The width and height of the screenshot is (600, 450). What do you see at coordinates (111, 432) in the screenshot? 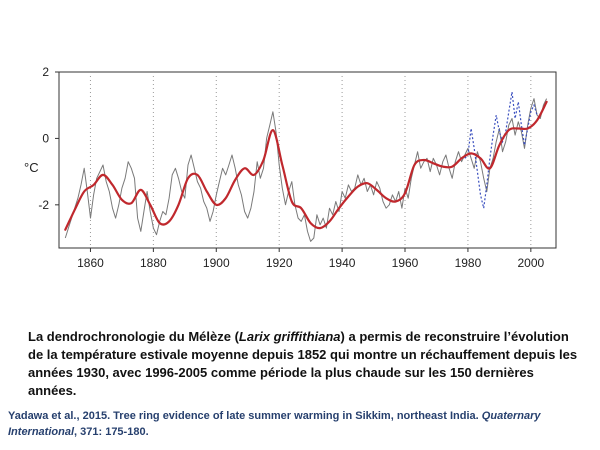
I see `citation-volume-pages: , 371: 175-180.` at bounding box center [111, 432].